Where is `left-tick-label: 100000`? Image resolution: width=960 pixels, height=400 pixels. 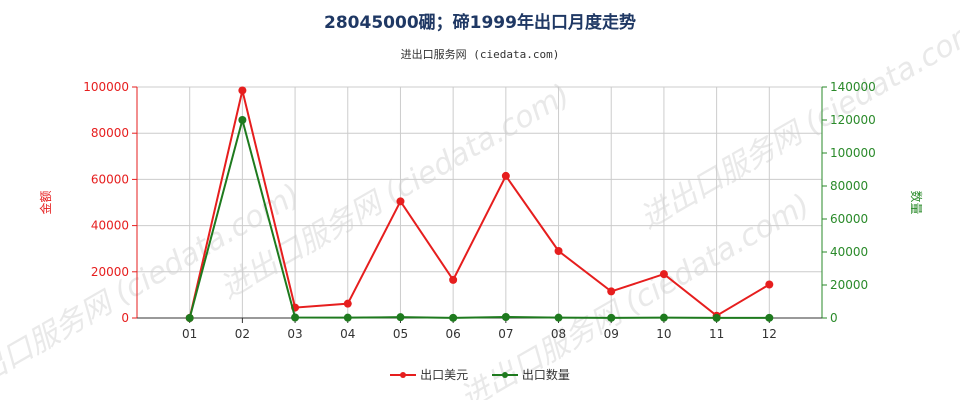 left-tick-label: 100000 is located at coordinates (106, 87).